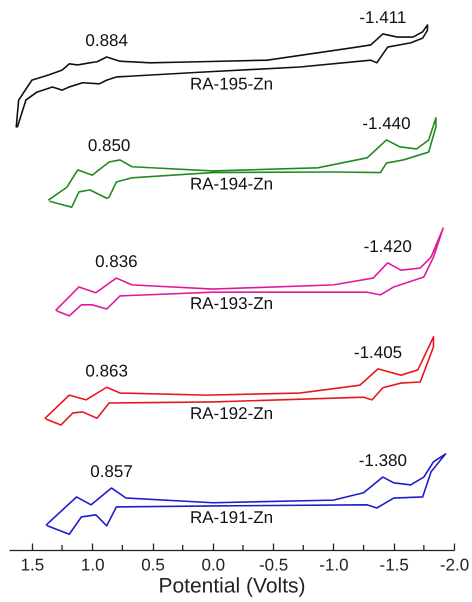 The image size is (472, 602). What do you see at coordinates (116, 262) in the screenshot?
I see `annotation: 0.836` at bounding box center [116, 262].